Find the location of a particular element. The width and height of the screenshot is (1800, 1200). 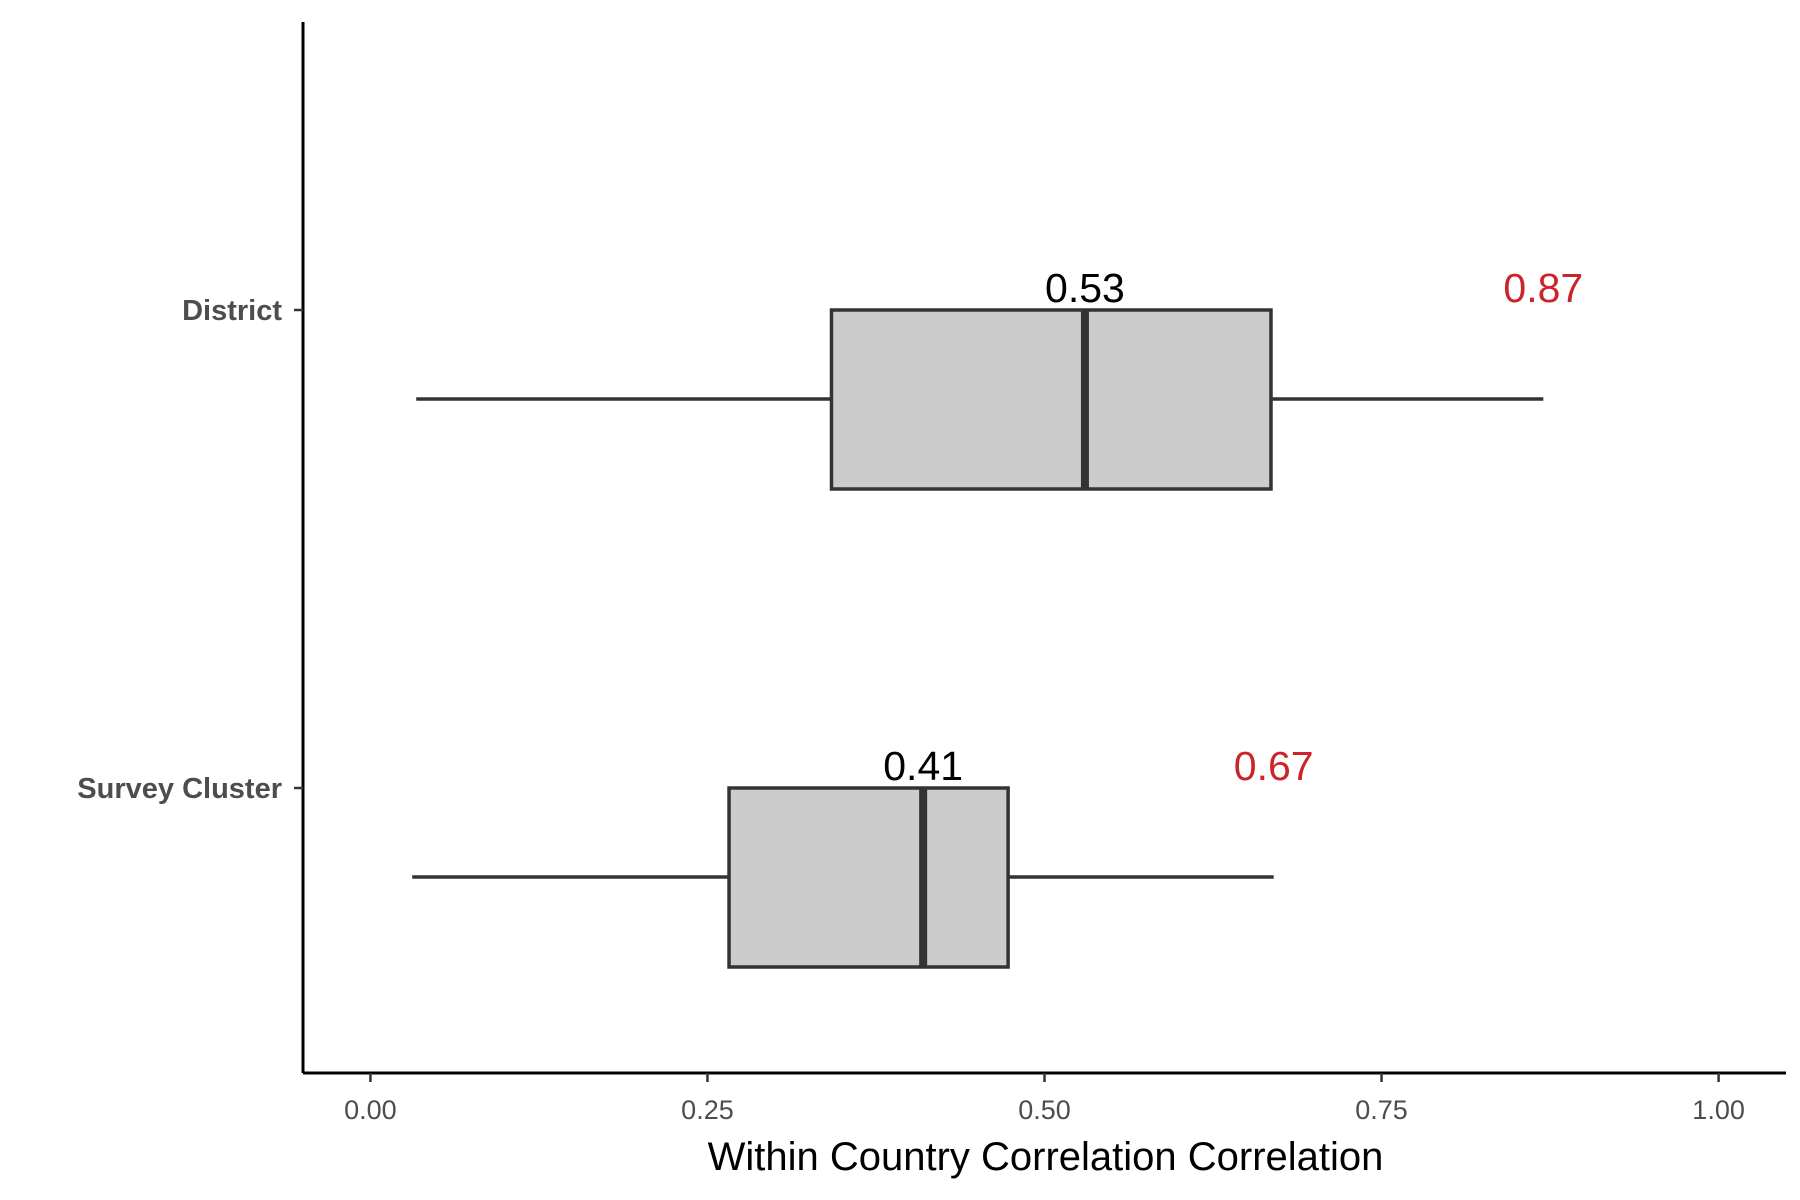

median-label: 0.41 is located at coordinates (923, 766).